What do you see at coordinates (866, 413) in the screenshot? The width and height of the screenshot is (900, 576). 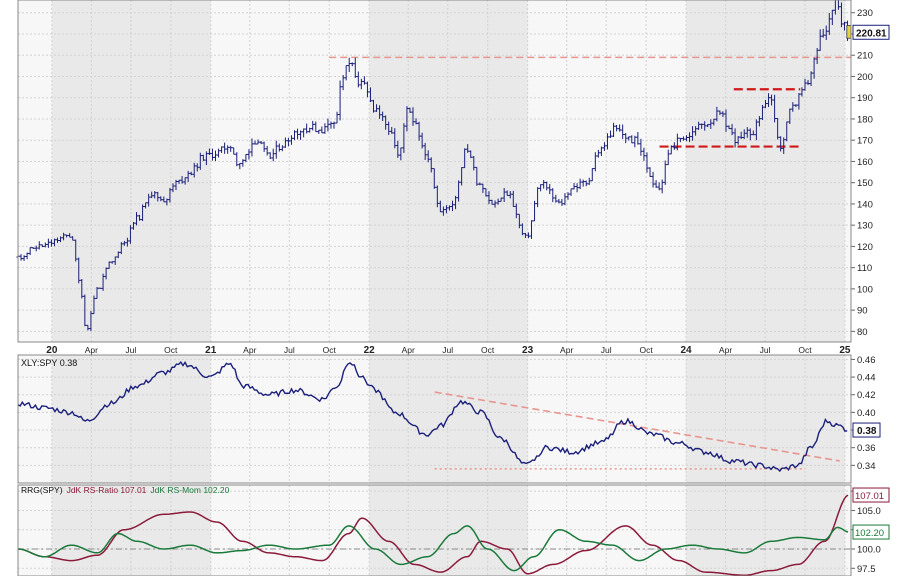 I see `y-tick-label: 0.40` at bounding box center [866, 413].